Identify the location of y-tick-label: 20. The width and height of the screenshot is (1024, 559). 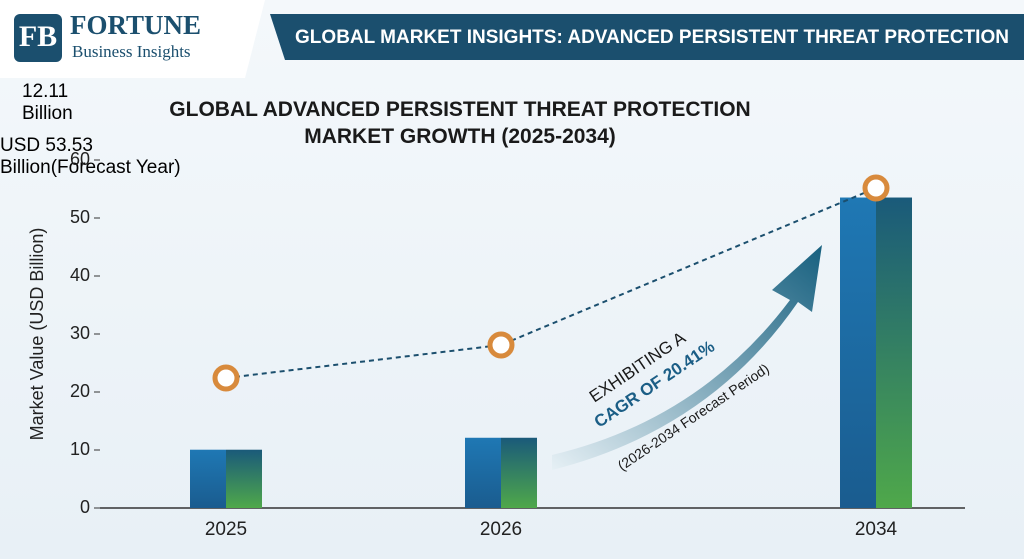
(80, 391).